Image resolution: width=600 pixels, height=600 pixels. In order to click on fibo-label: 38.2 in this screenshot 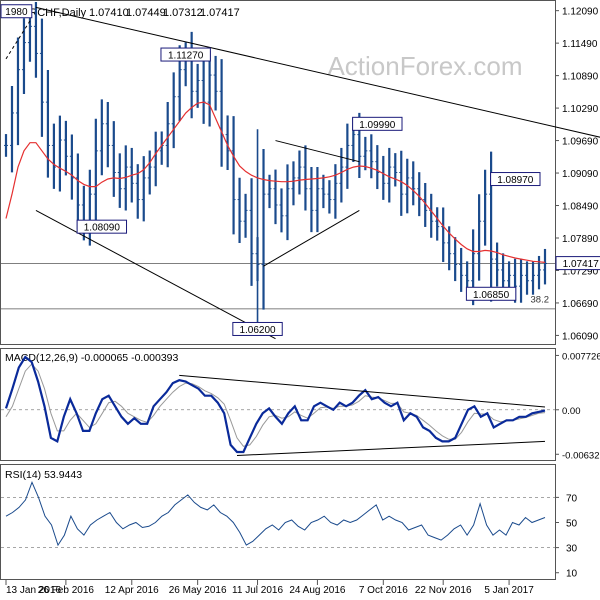, I will do `click(540, 300)`.